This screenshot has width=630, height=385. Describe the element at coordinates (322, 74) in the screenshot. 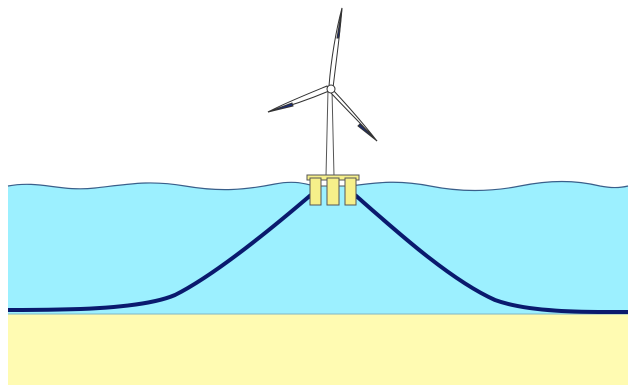

I see `rotor` at that location.